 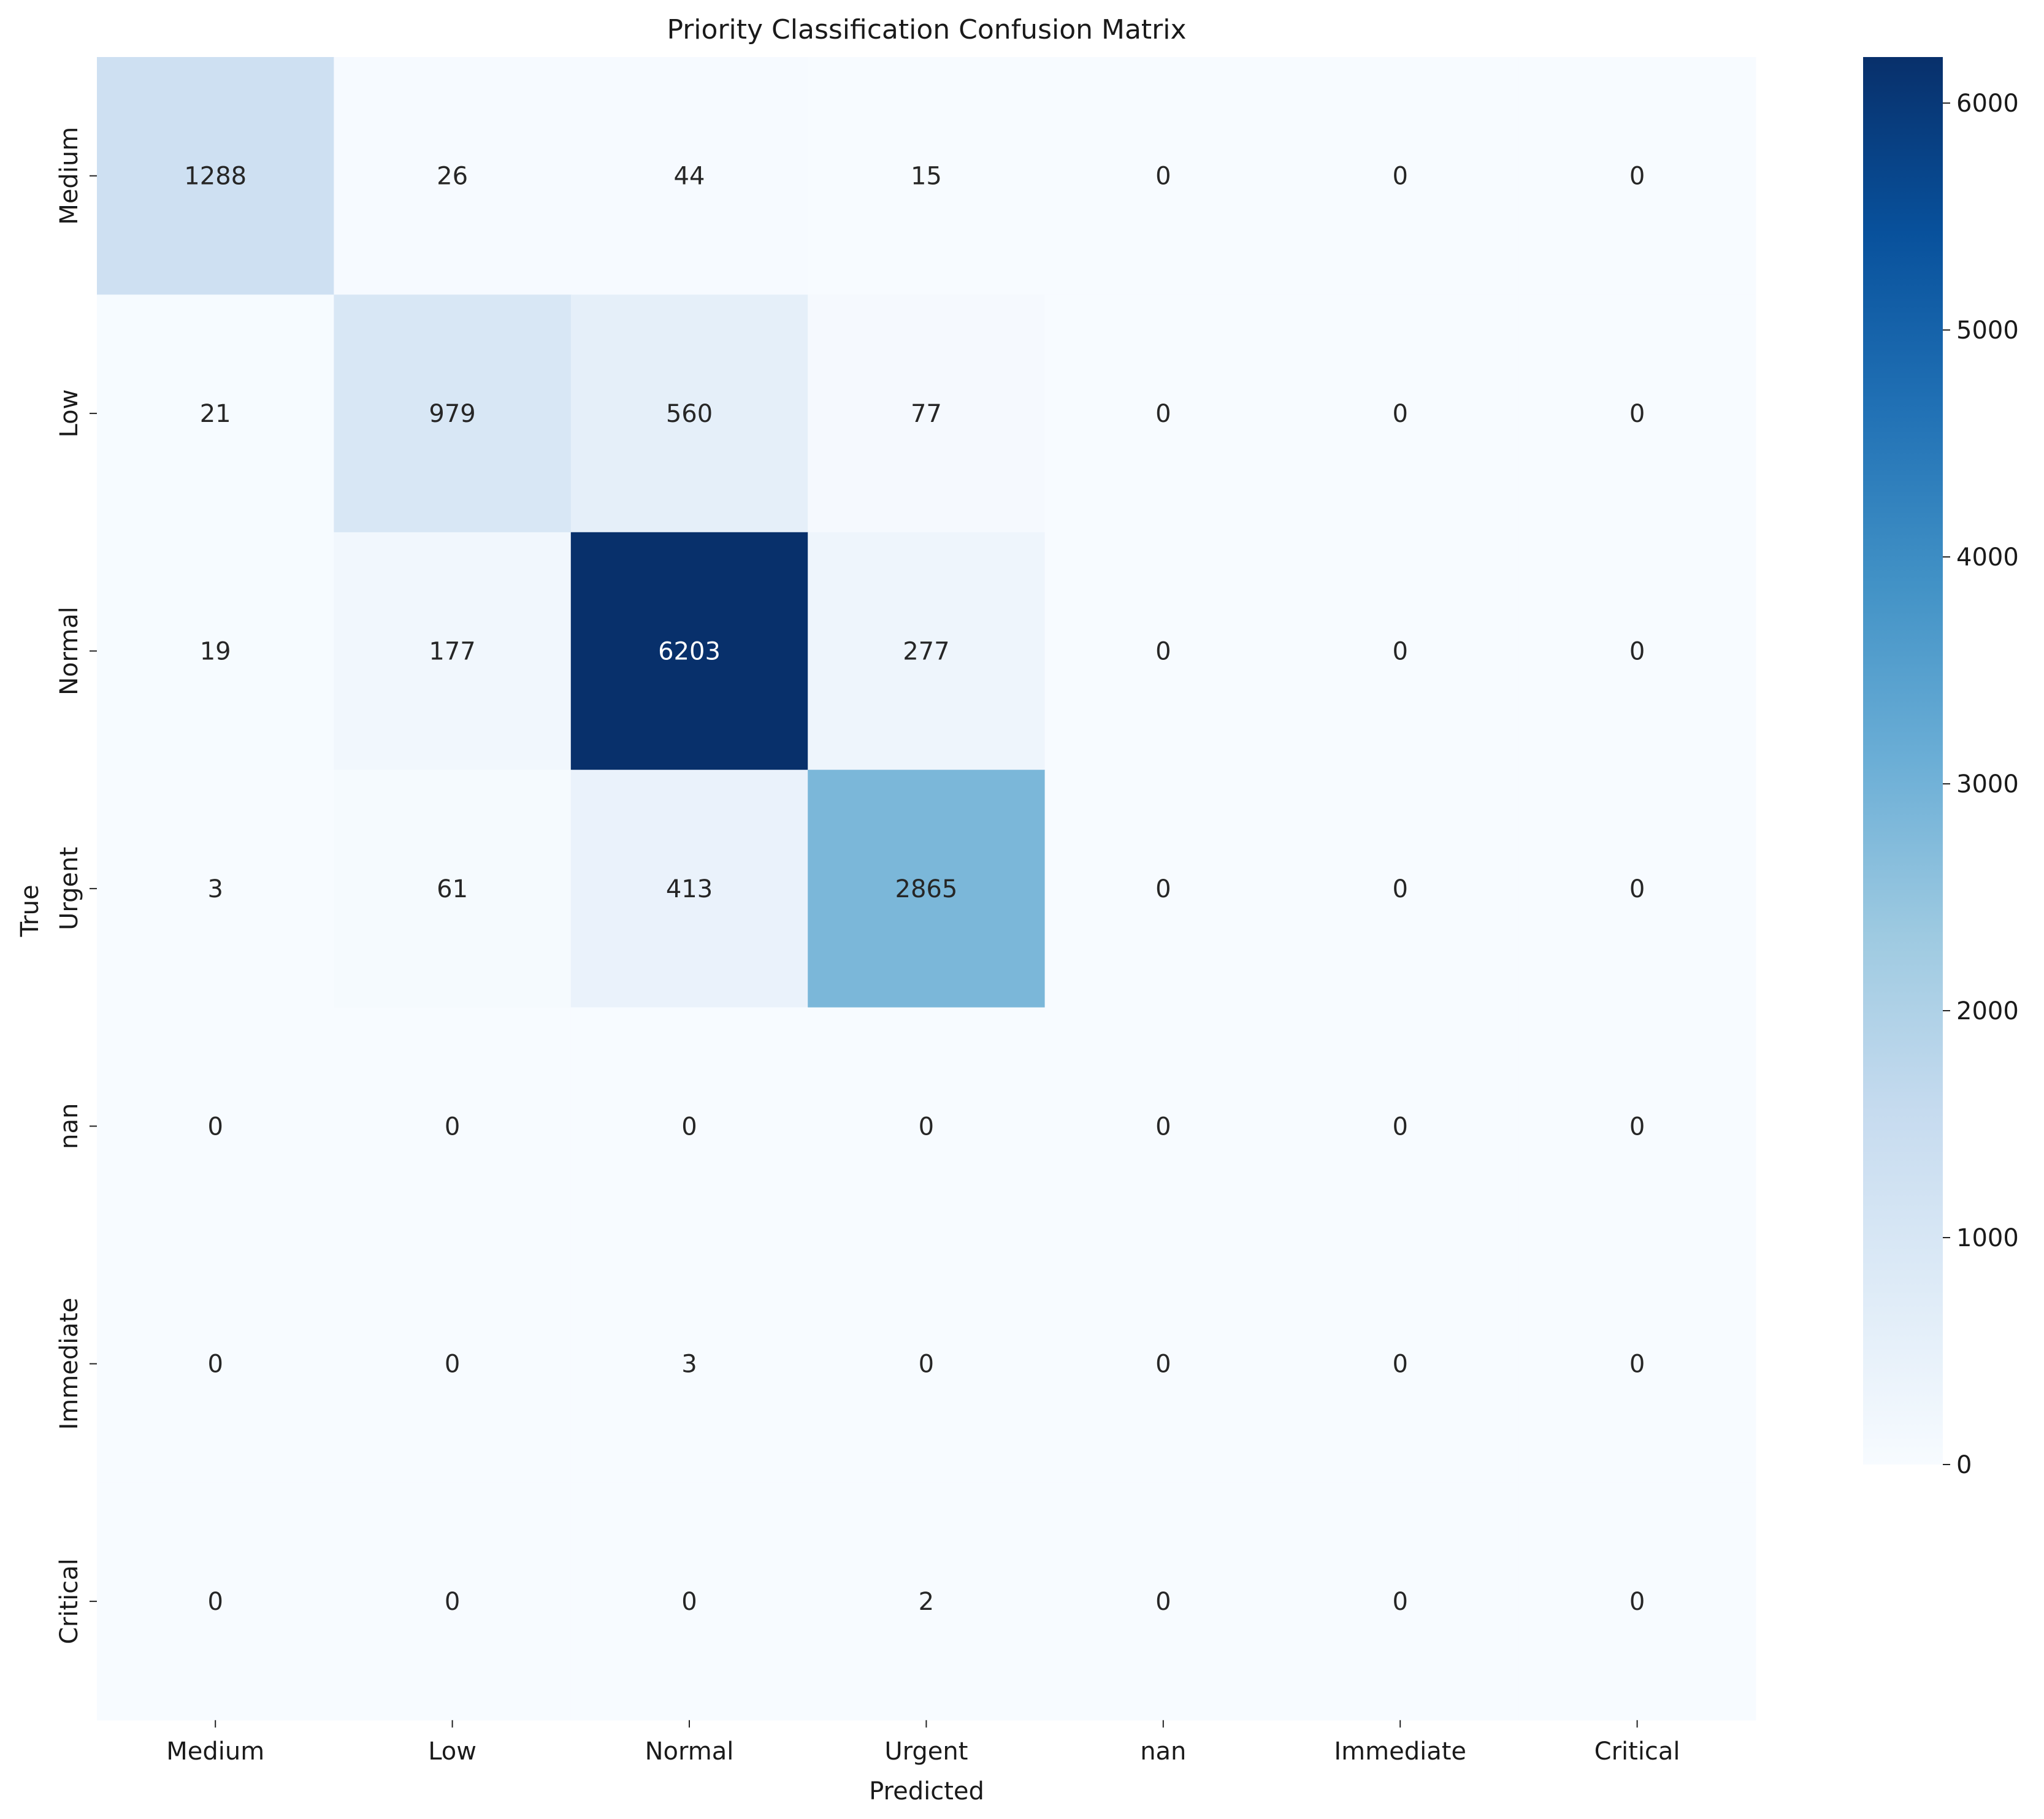 I want to click on cell-value-label: 61, so click(x=453, y=889).